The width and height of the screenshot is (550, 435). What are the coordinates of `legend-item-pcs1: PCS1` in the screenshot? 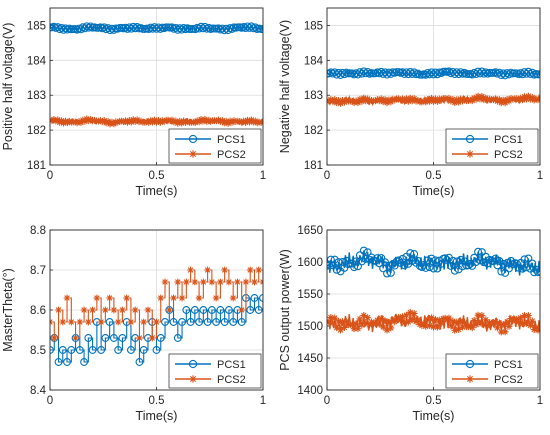 It's located at (487, 140).